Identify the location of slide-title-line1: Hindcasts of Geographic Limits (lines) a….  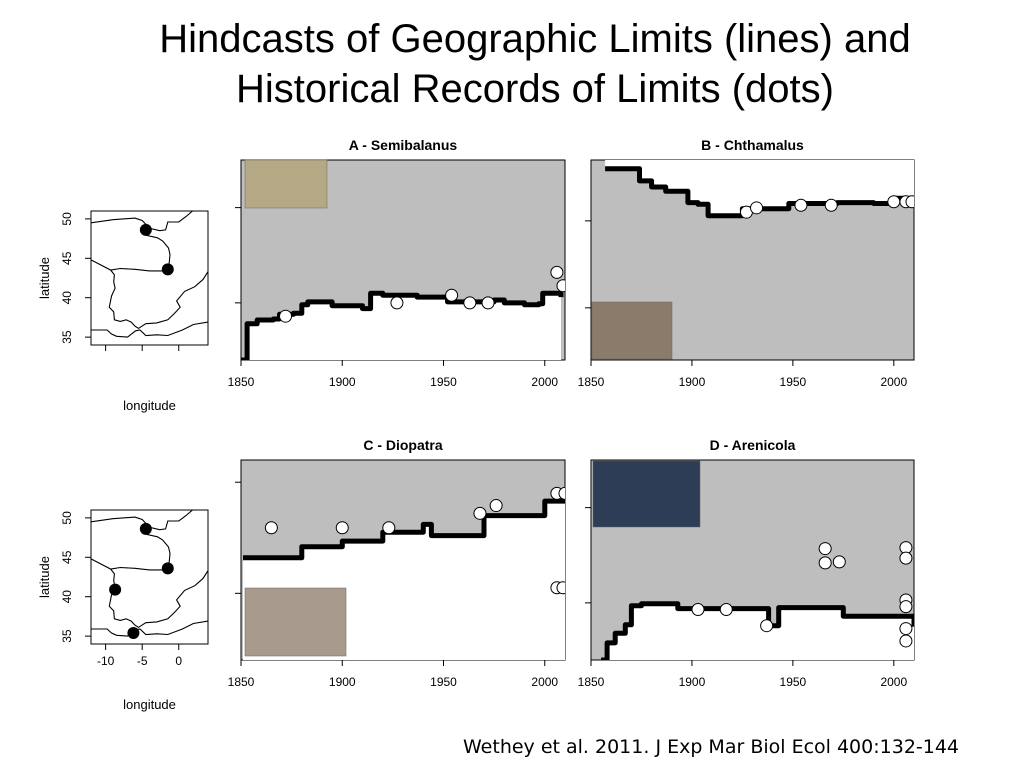
(535, 39).